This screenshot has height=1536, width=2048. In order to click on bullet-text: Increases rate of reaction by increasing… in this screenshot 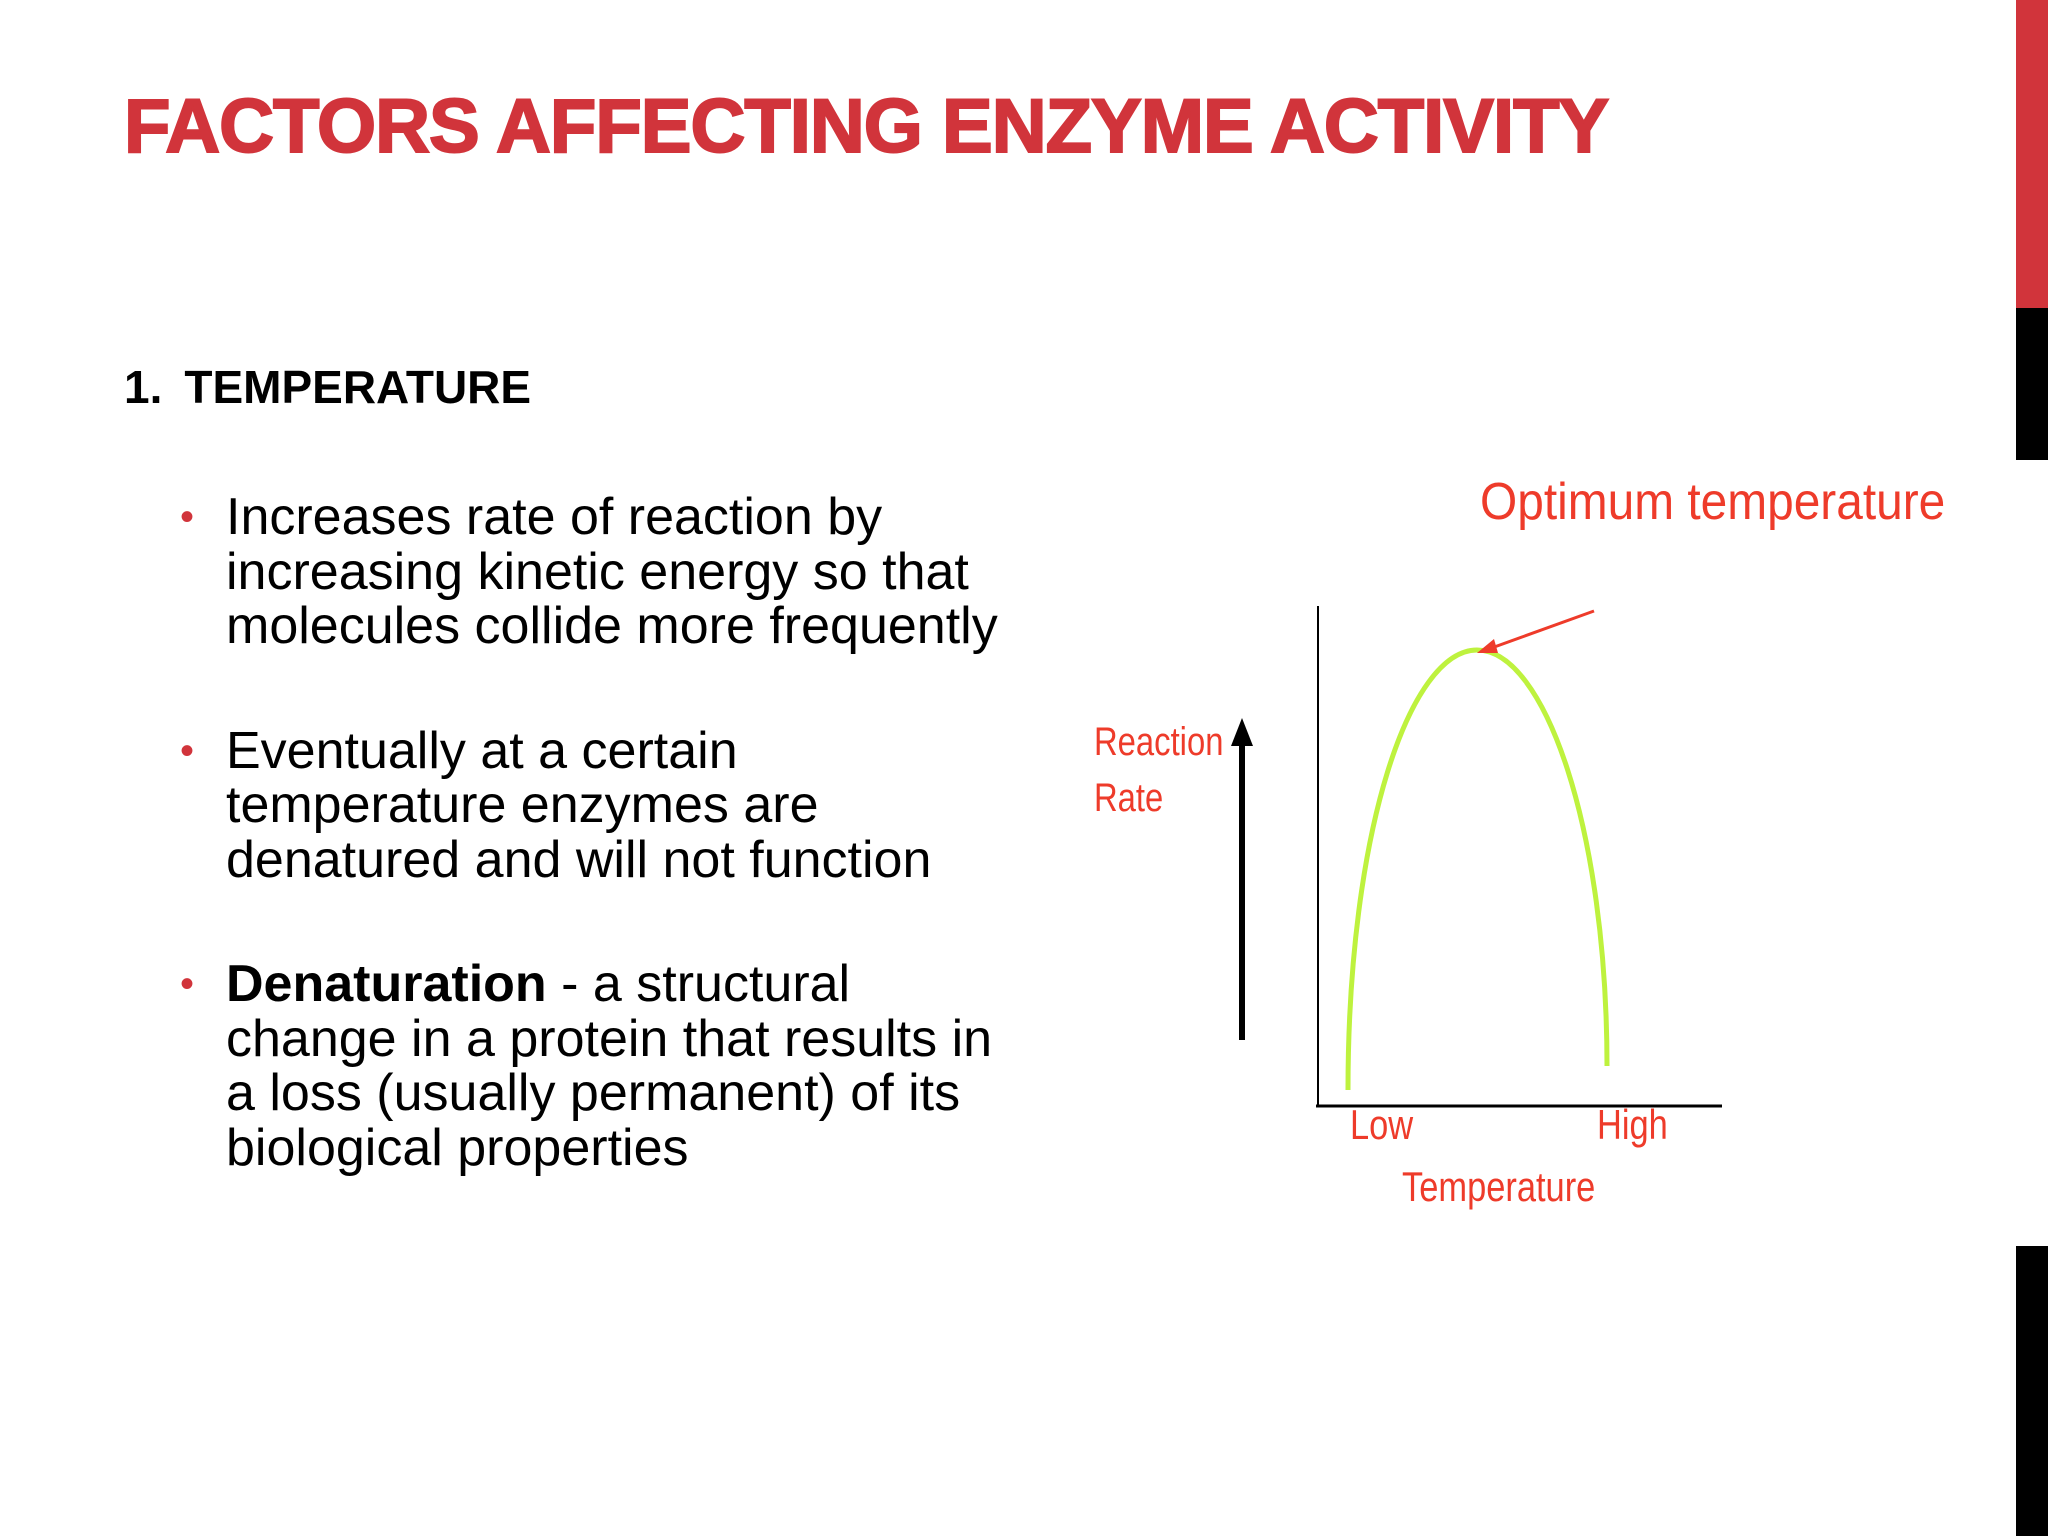, I will do `click(612, 571)`.